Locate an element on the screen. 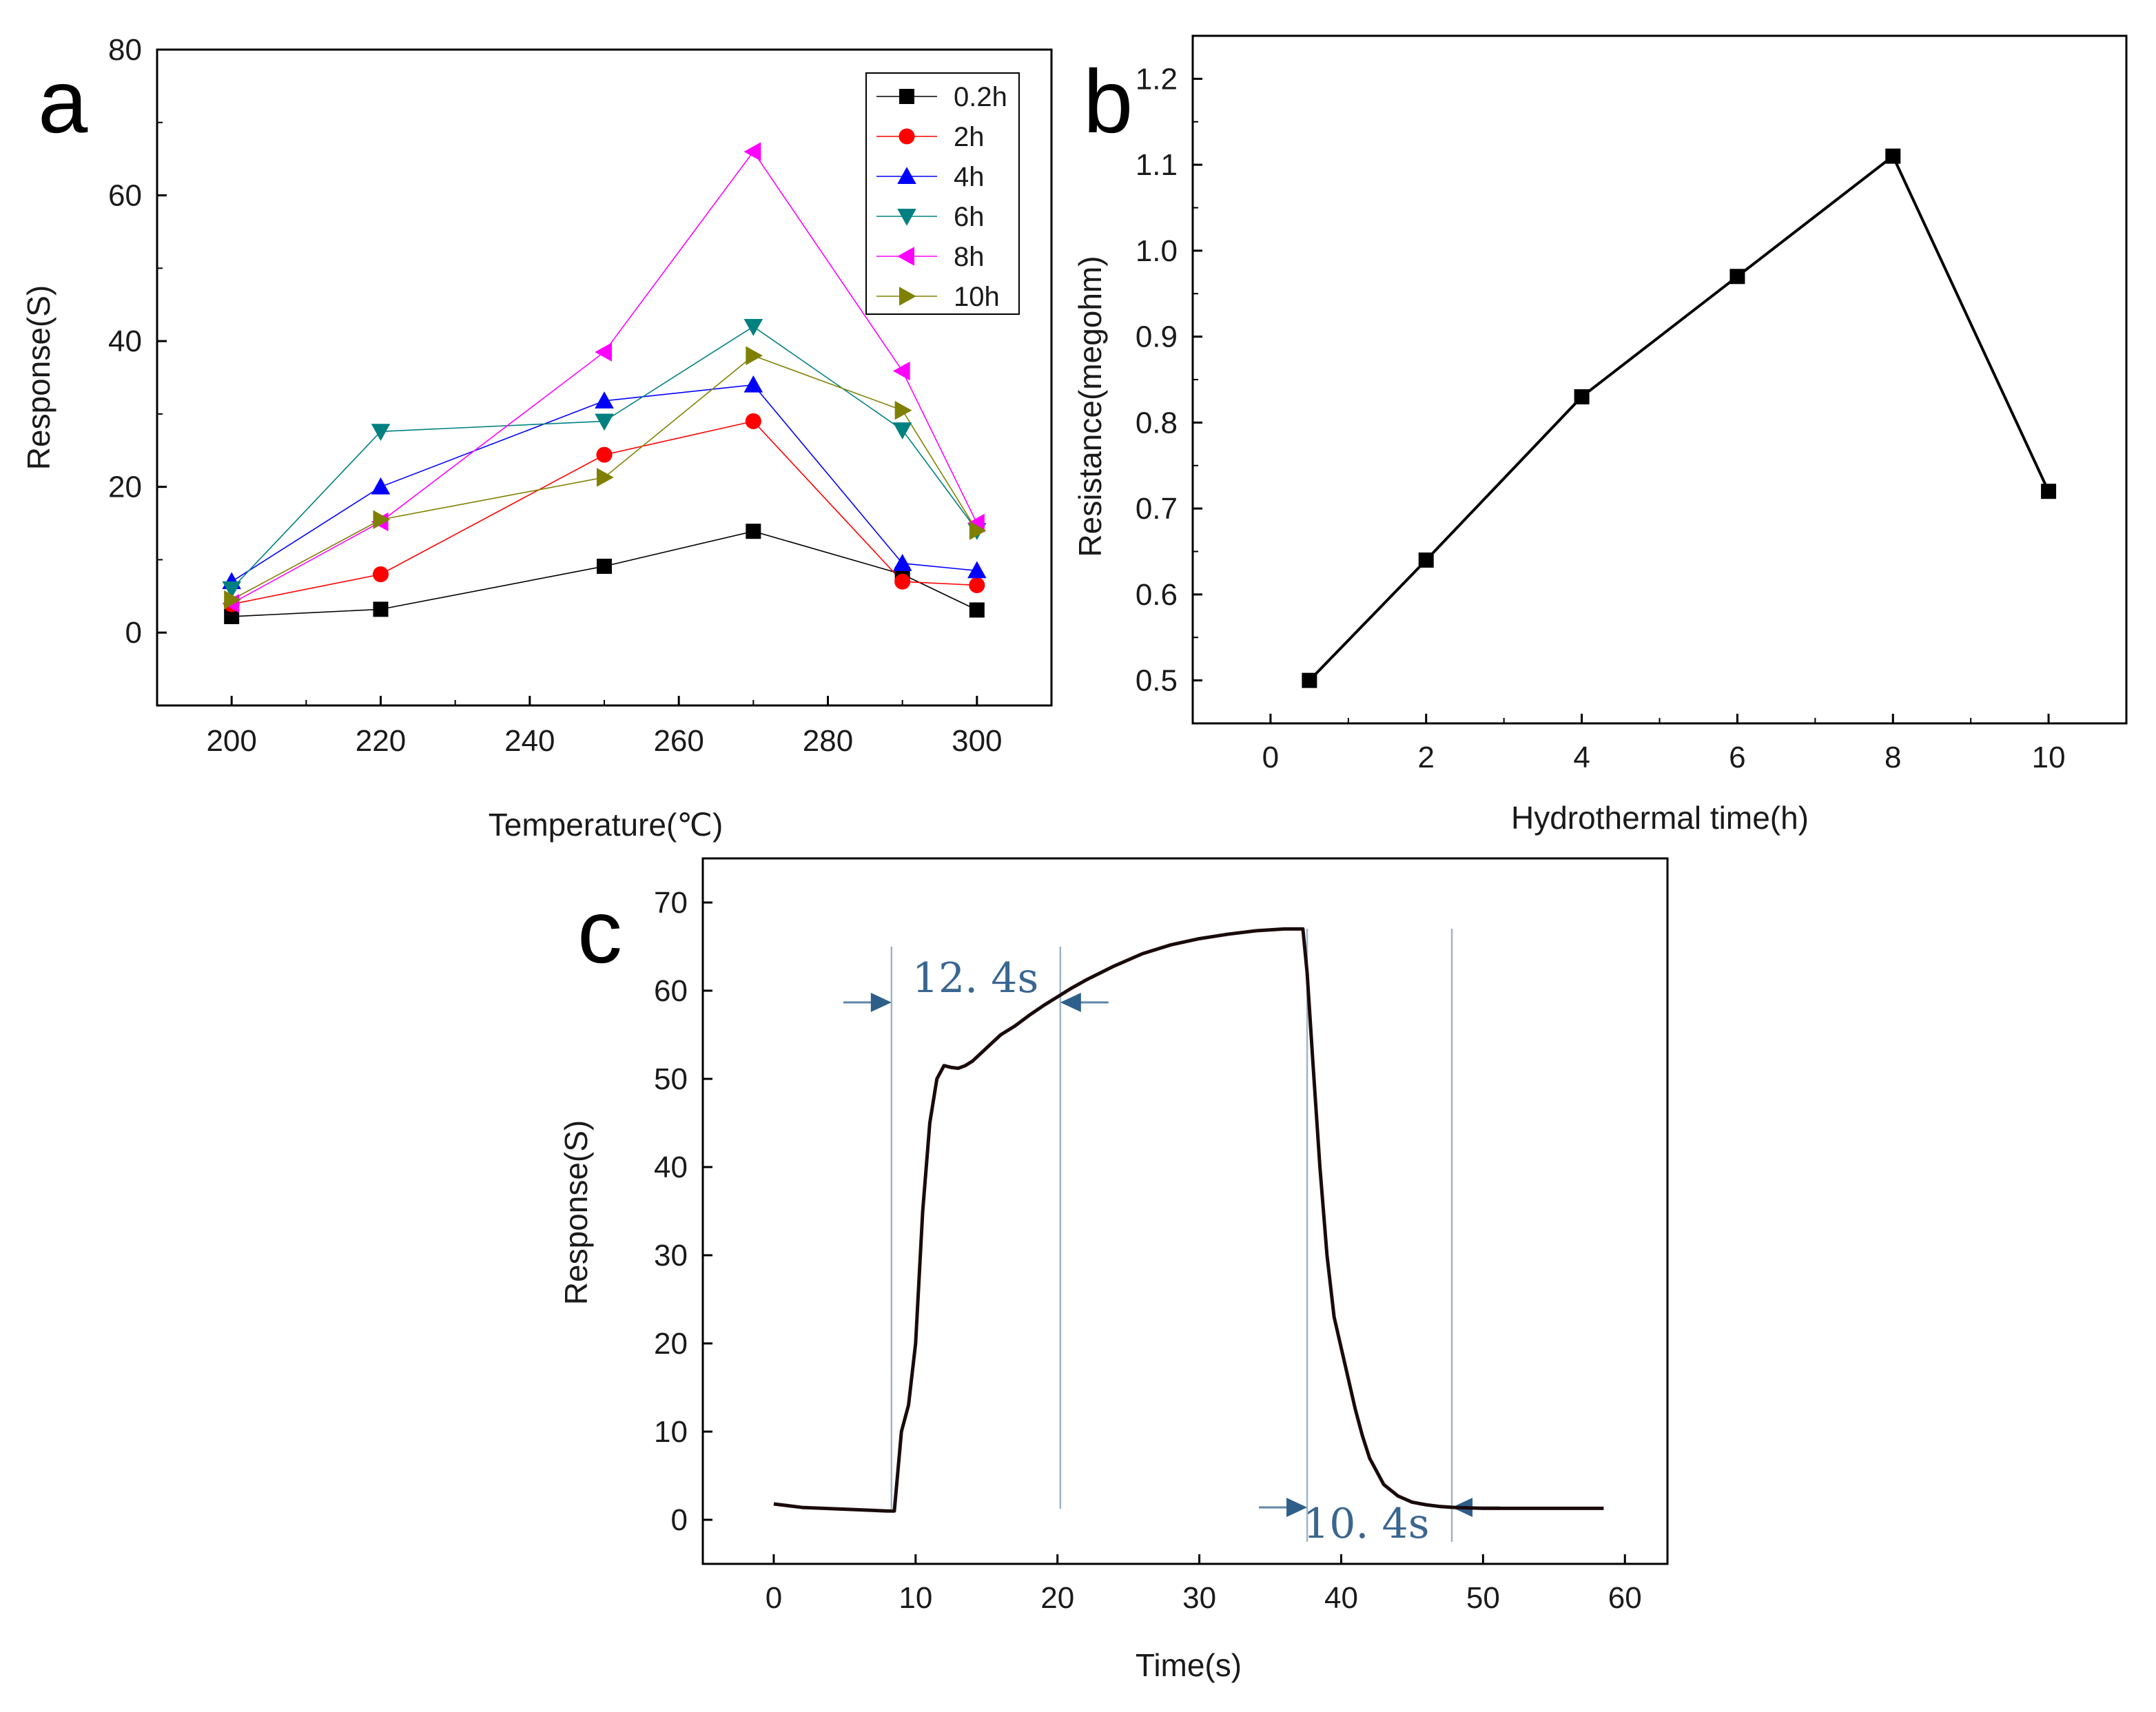 This screenshot has height=1712, width=2156. recovery-time-label: 10. 4s is located at coordinates (1366, 1524).